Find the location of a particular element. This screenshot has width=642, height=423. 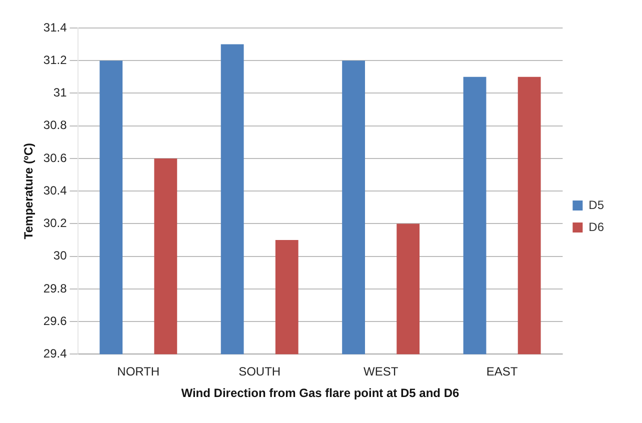

y-tick-label: 29.8 is located at coordinates (55, 288).